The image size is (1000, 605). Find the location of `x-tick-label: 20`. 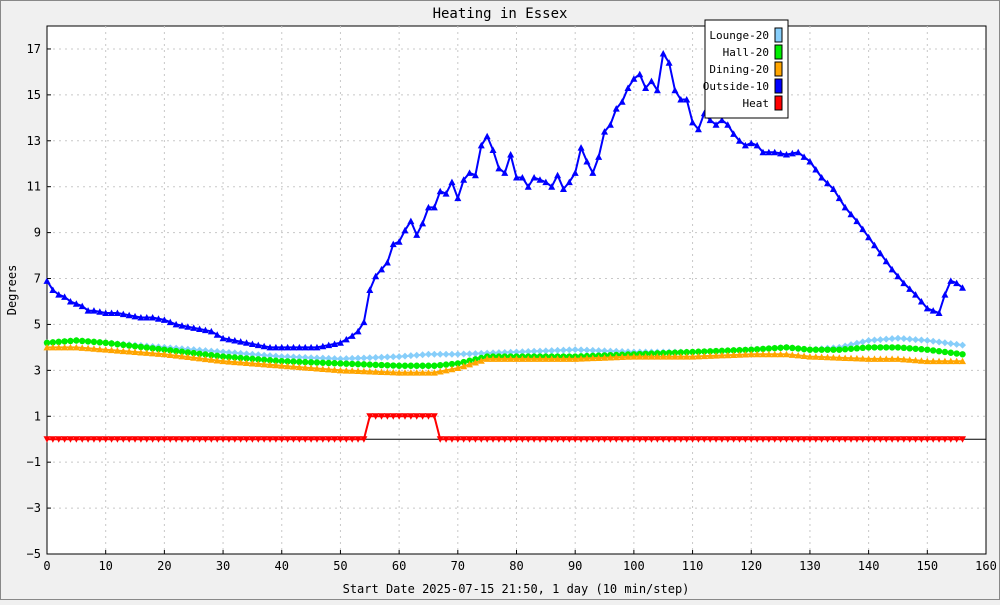

x-tick-label: 20 is located at coordinates (164, 566).